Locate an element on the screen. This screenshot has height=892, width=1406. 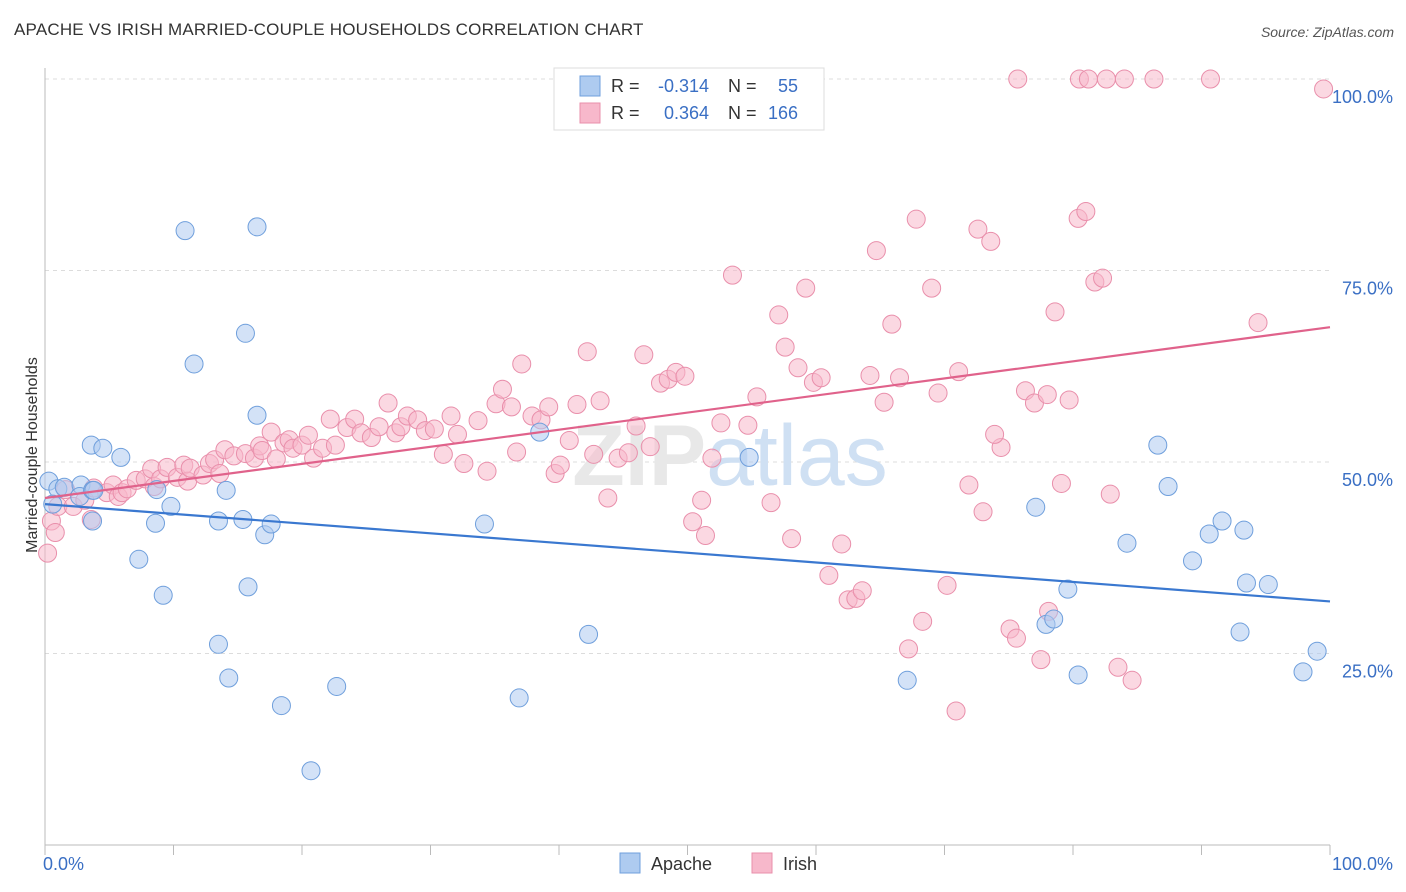
stats-legend: R = -0.314 N = 55 R = 0.364 N = 166 is located at coordinates (689, 99).